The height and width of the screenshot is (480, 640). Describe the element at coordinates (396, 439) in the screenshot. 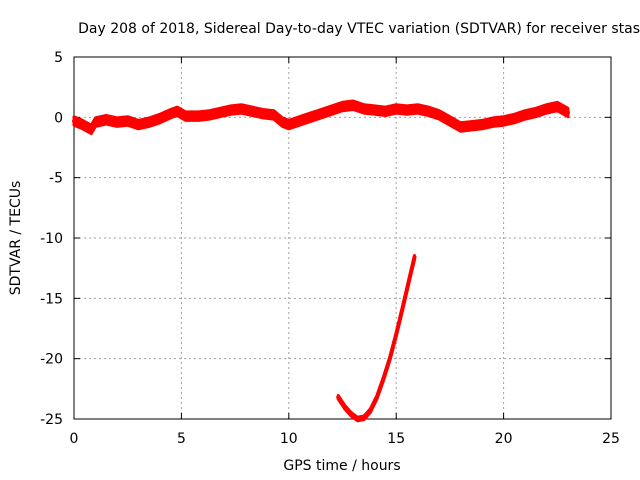

I see `x-tick-label: 15` at that location.